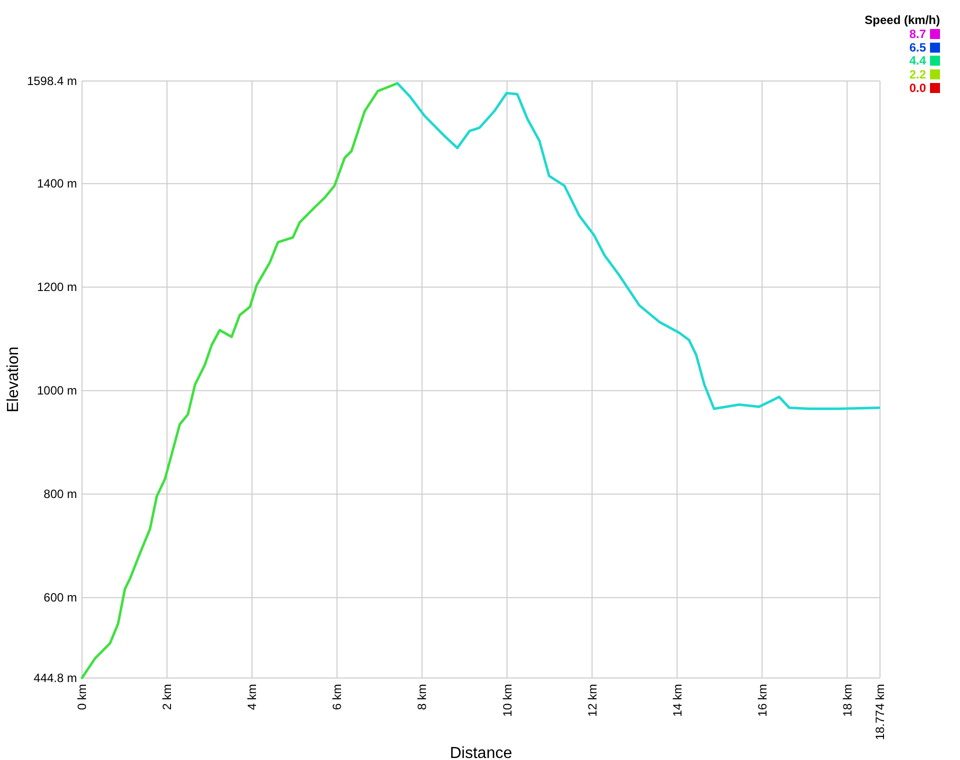 The image size is (960, 760). What do you see at coordinates (60, 494) in the screenshot?
I see `y-tick-label: 800 m` at bounding box center [60, 494].